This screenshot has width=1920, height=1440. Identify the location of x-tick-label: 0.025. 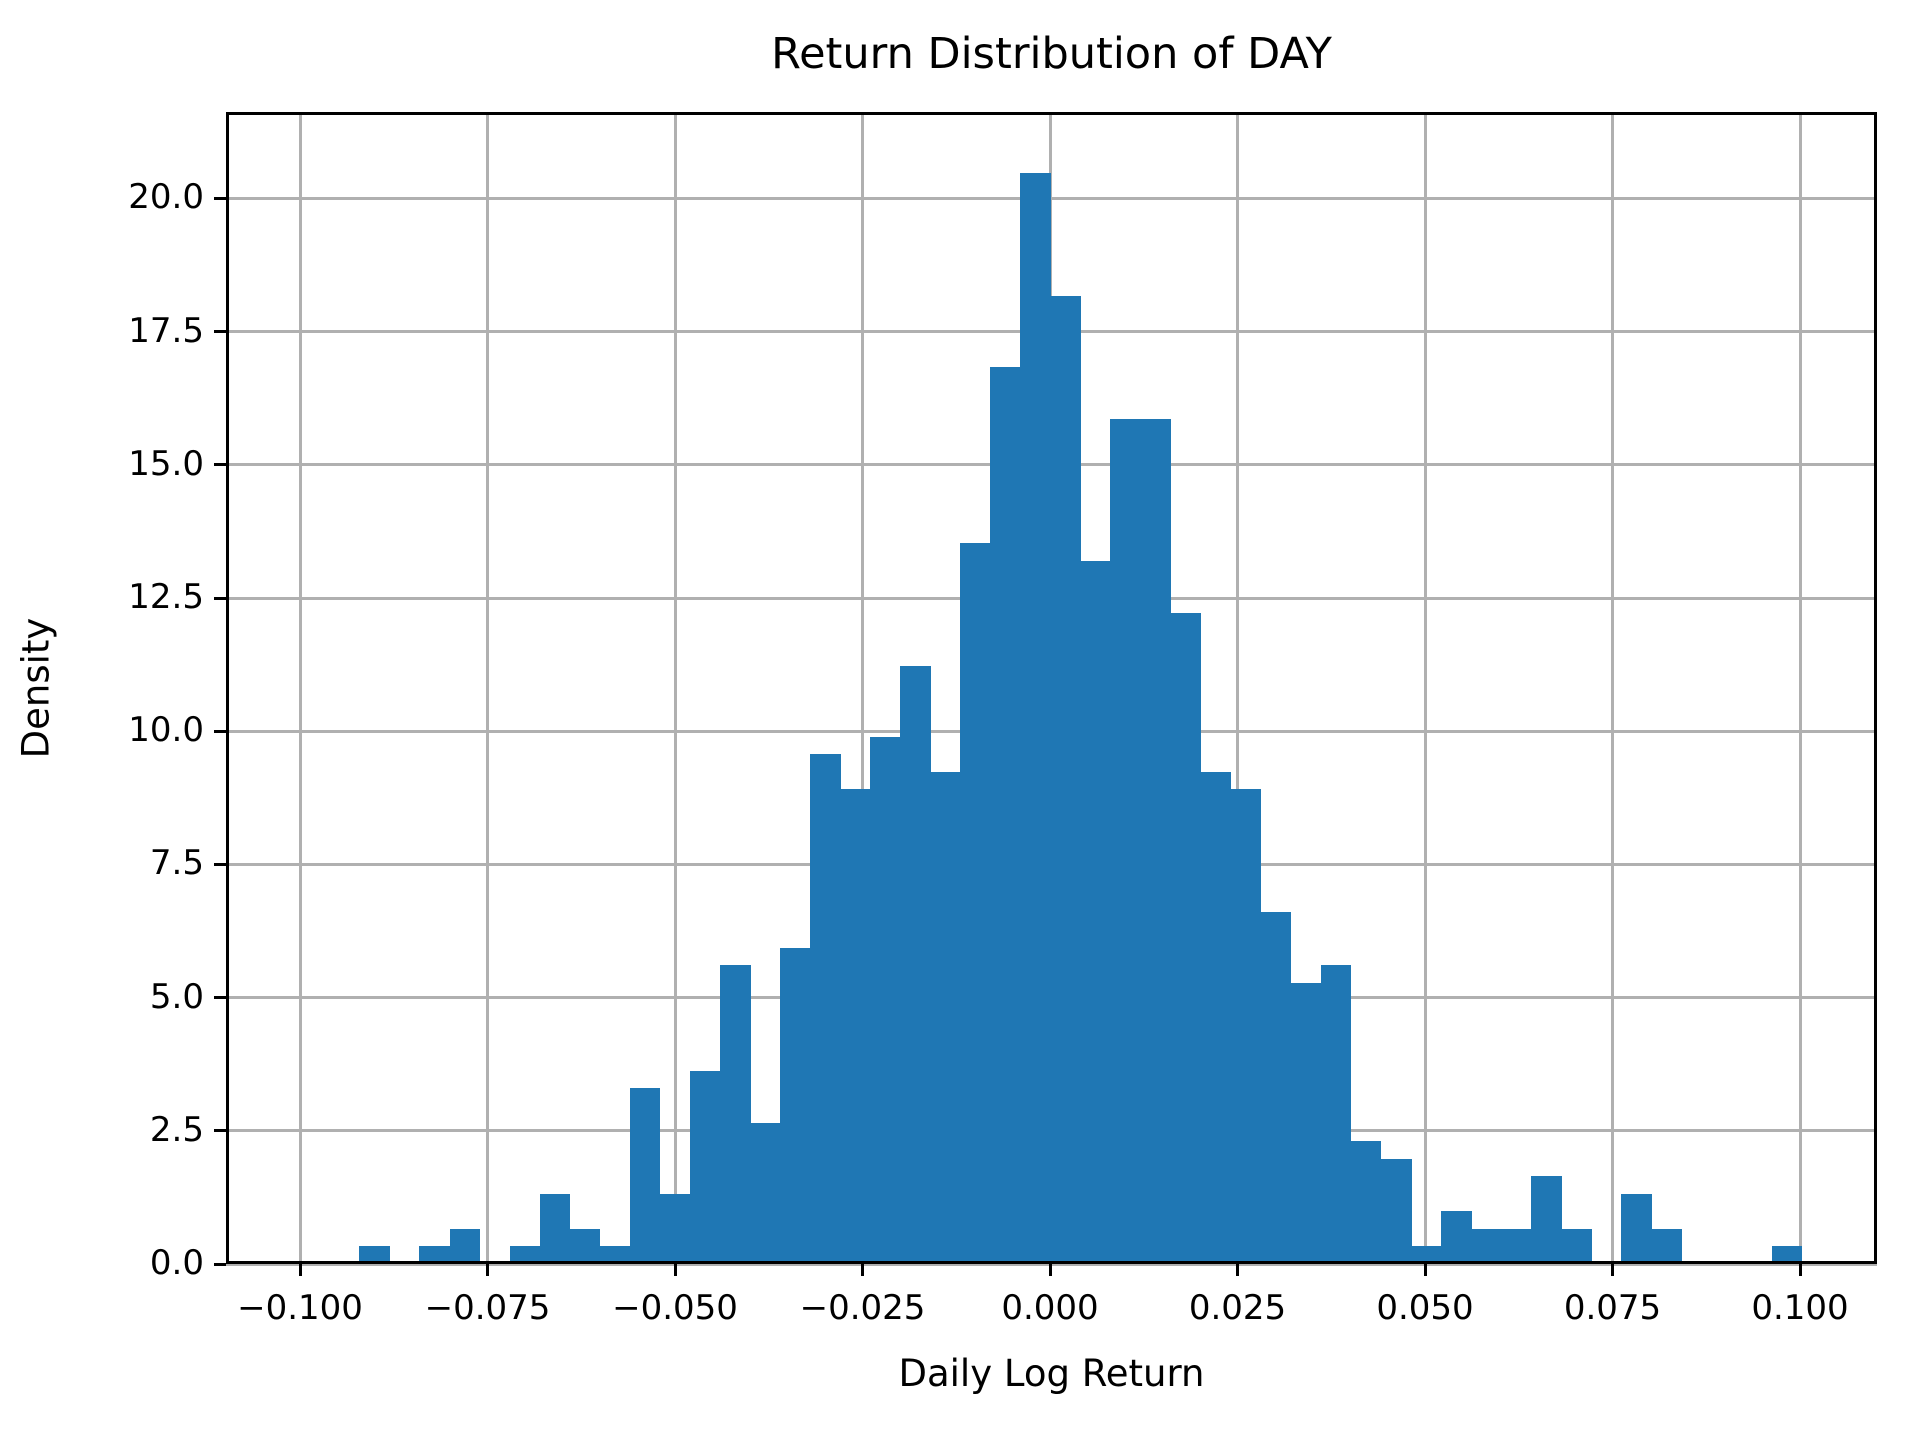
(1237, 1308).